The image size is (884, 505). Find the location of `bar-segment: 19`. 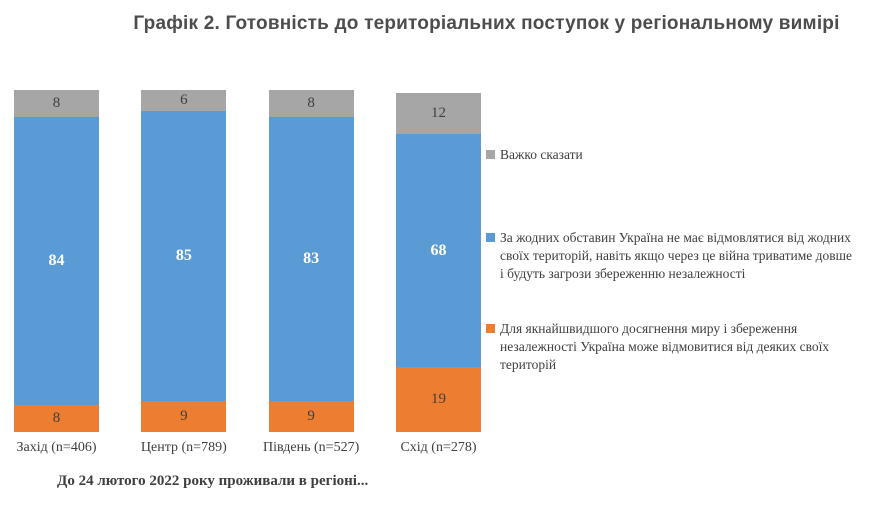

bar-segment: 19 is located at coordinates (438, 399).